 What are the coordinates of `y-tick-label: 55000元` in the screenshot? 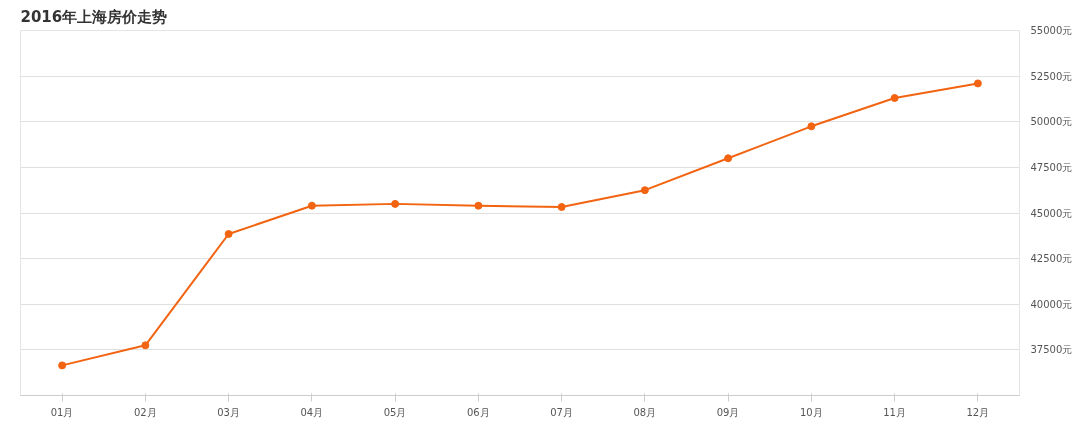 It's located at (1051, 30).